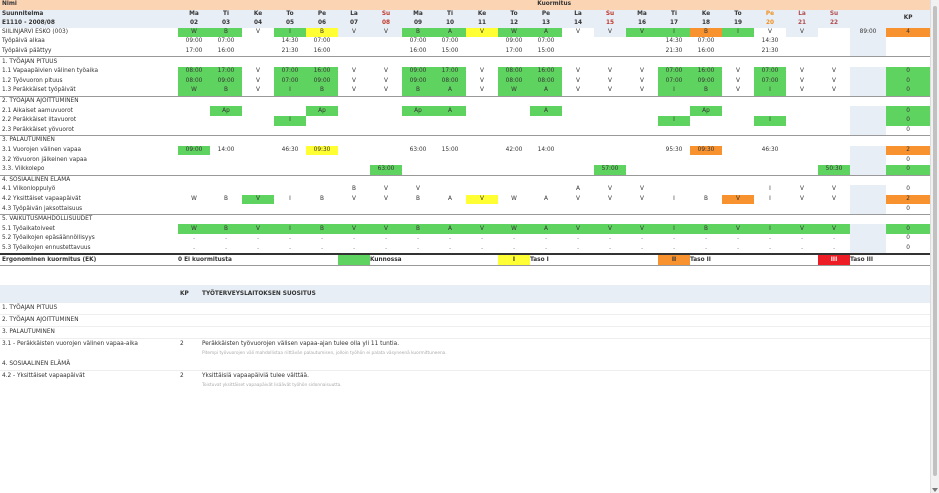 The image size is (939, 493). What do you see at coordinates (935, 490) in the screenshot?
I see `scroll-down-arrow-icon` at bounding box center [935, 490].